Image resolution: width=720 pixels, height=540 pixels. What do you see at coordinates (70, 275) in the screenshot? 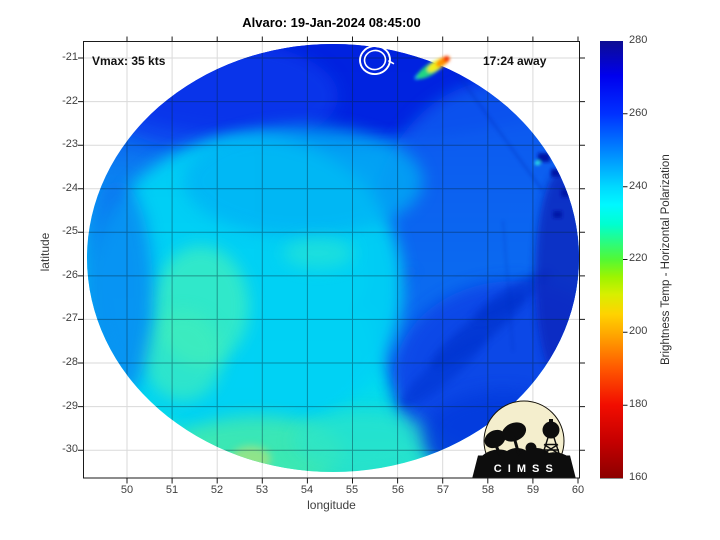
I see `y-tick-label: -26` at bounding box center [70, 275].